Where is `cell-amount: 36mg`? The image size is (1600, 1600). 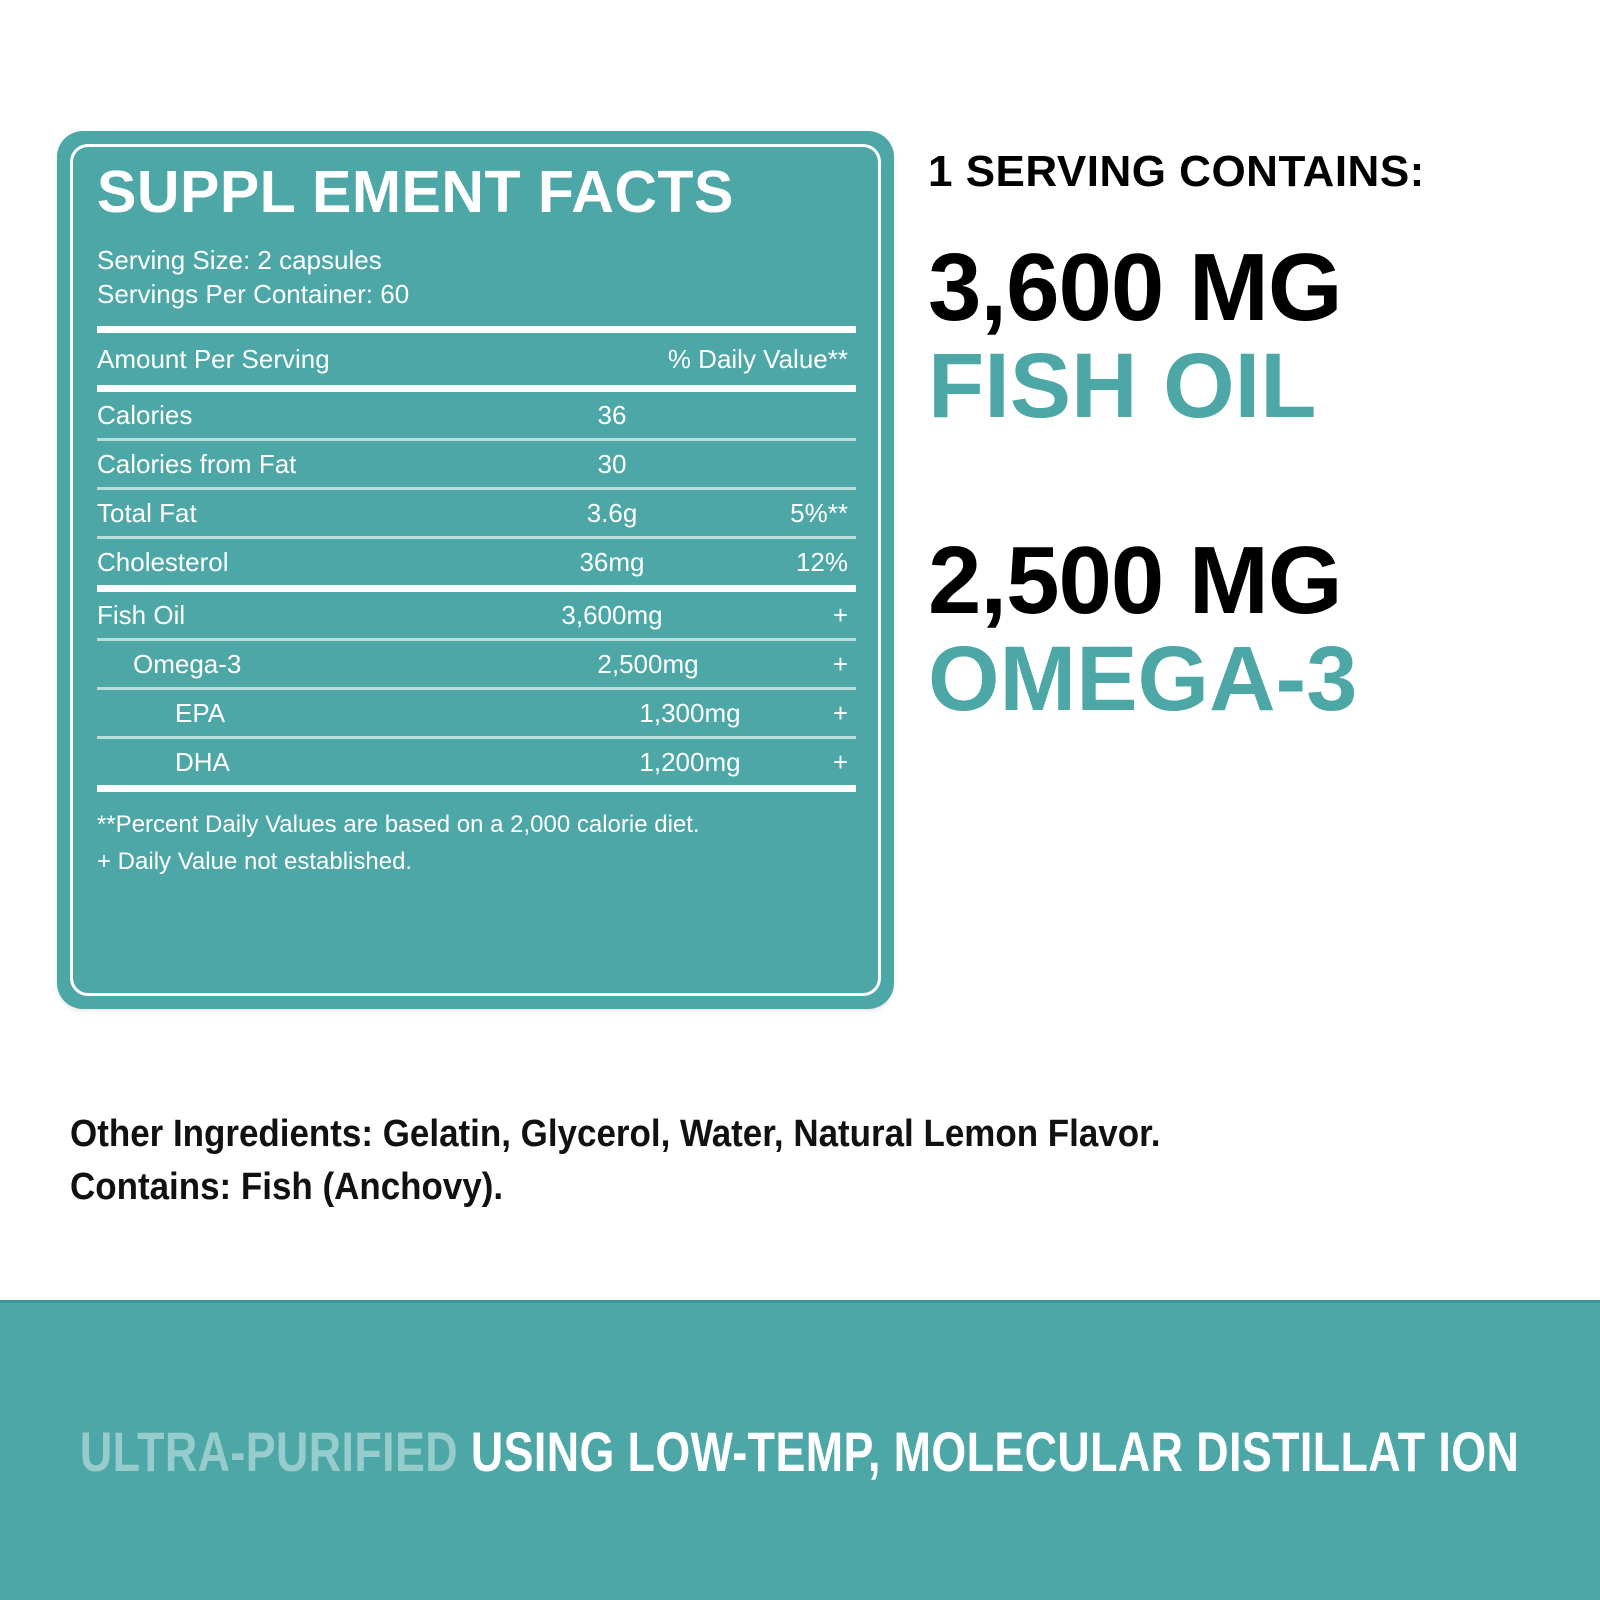 cell-amount: 36mg is located at coordinates (612, 561).